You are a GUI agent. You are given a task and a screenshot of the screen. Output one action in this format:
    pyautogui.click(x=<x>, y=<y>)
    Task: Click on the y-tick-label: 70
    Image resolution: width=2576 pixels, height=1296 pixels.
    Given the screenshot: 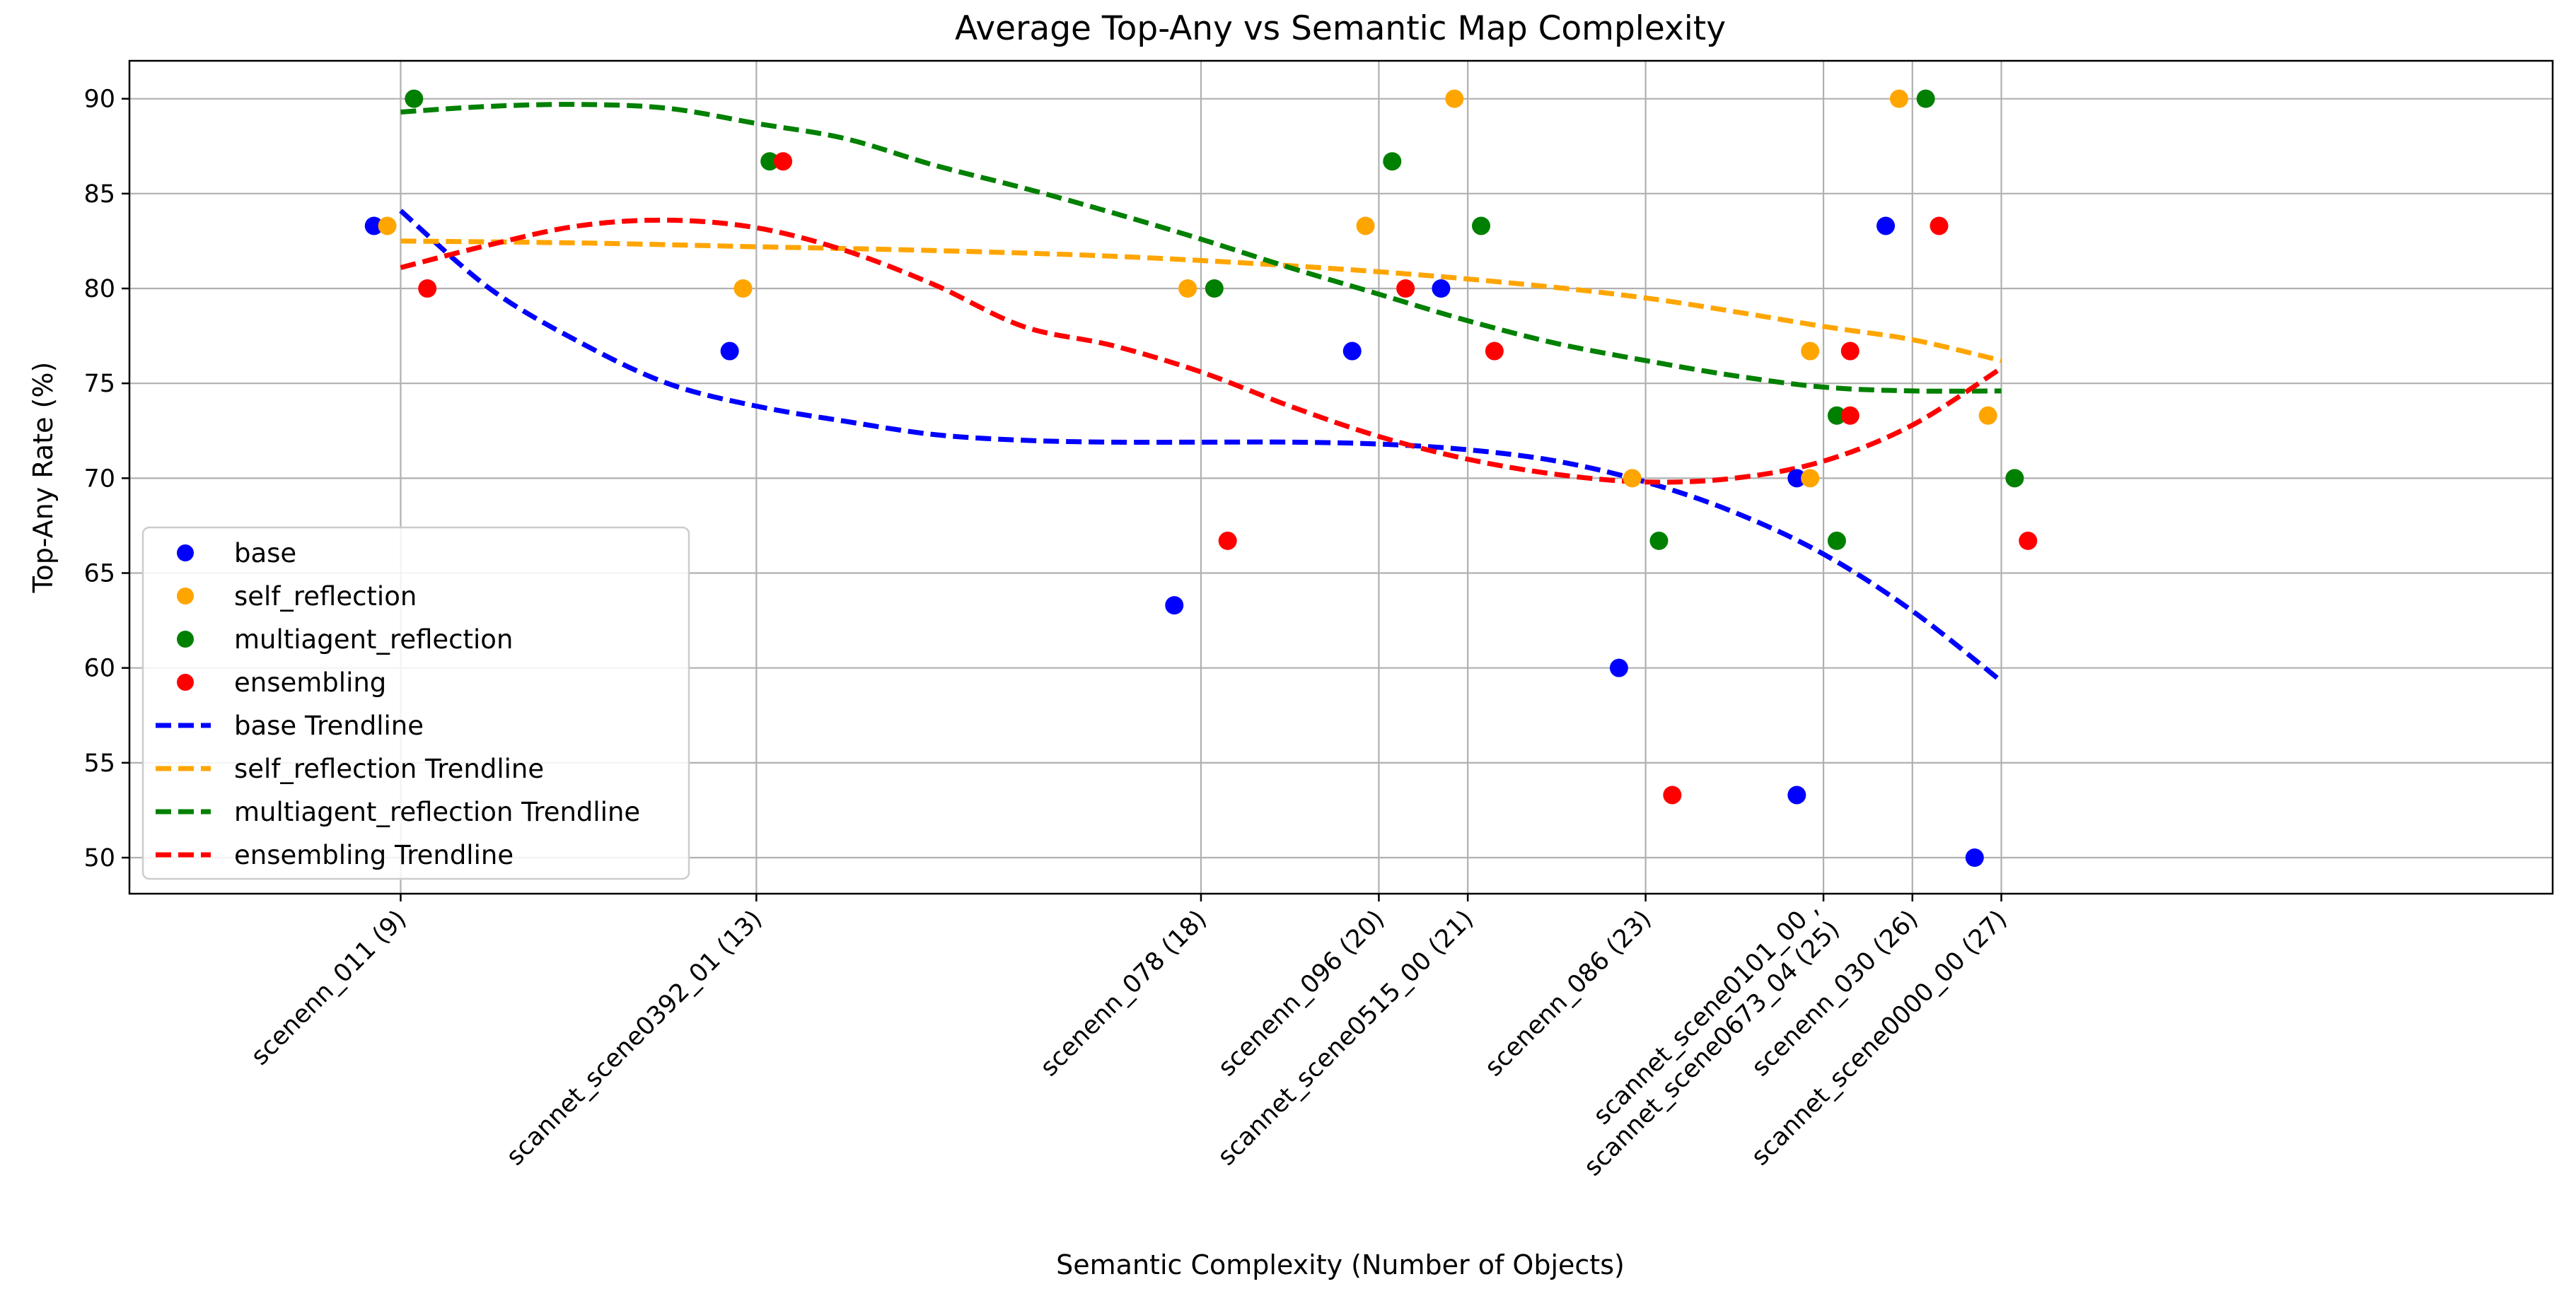 What is the action you would take?
    pyautogui.click(x=99, y=479)
    